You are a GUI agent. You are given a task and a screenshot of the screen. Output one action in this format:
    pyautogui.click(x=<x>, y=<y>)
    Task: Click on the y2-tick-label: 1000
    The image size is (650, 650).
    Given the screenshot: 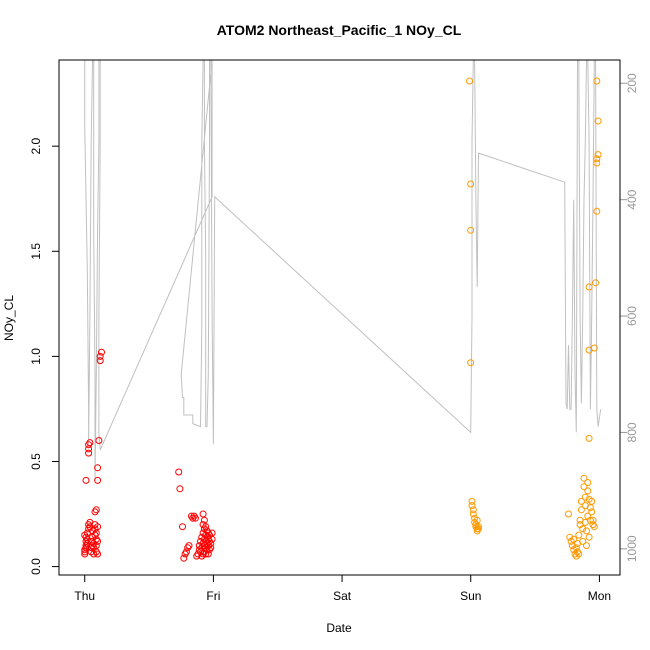 What is the action you would take?
    pyautogui.click(x=632, y=548)
    